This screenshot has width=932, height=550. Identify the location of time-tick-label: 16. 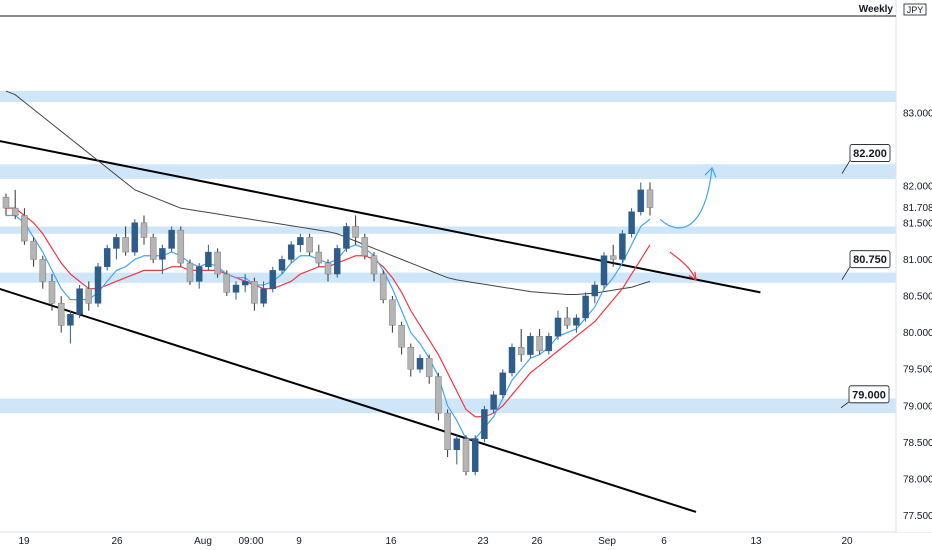
(391, 541).